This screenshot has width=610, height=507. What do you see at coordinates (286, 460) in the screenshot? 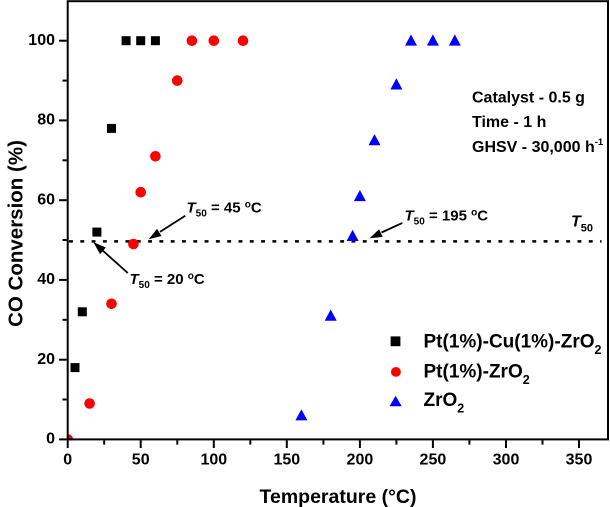
I see `svg-text: 150` at bounding box center [286, 460].